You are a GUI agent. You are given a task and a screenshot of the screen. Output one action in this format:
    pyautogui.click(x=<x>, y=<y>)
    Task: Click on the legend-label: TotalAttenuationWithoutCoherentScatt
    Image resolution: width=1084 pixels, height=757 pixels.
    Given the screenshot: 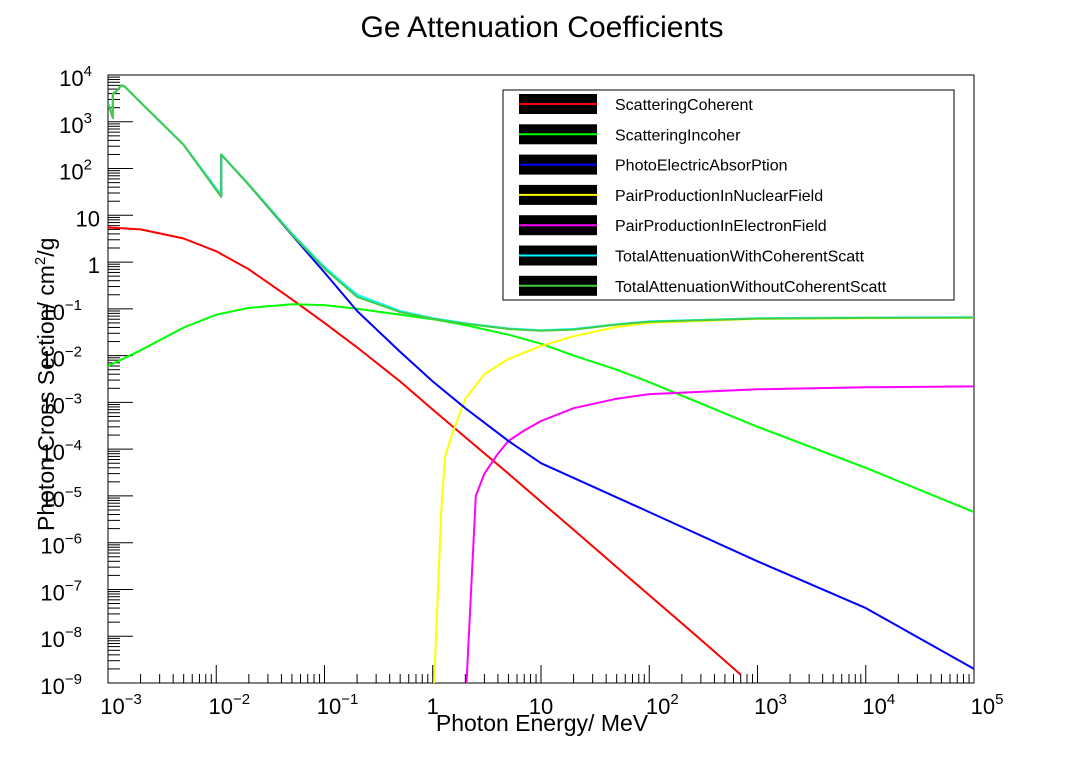 What is the action you would take?
    pyautogui.click(x=751, y=287)
    